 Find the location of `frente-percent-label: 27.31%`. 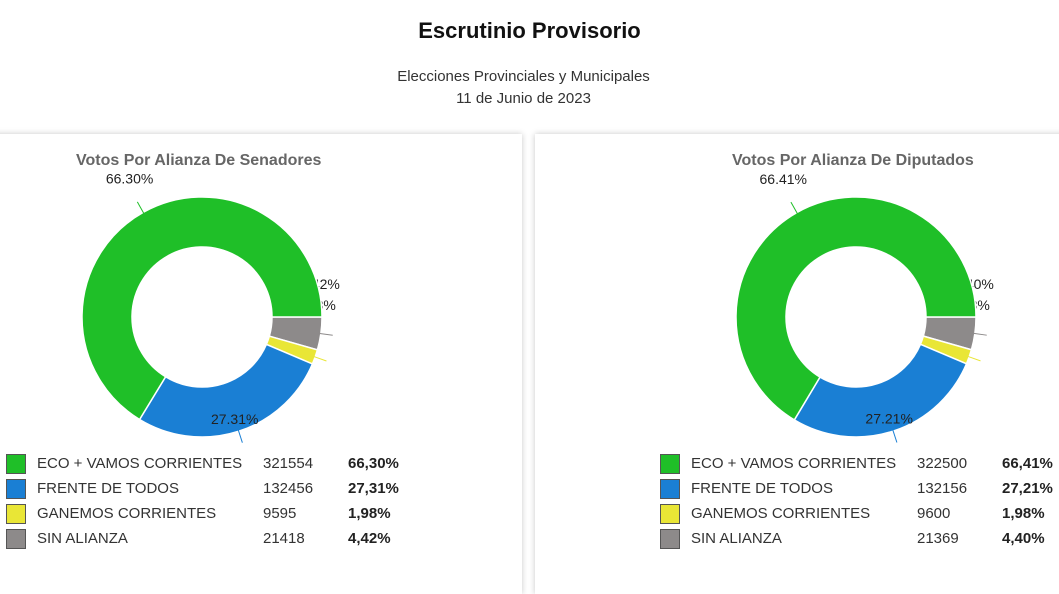

frente-percent-label: 27.31% is located at coordinates (234, 419).